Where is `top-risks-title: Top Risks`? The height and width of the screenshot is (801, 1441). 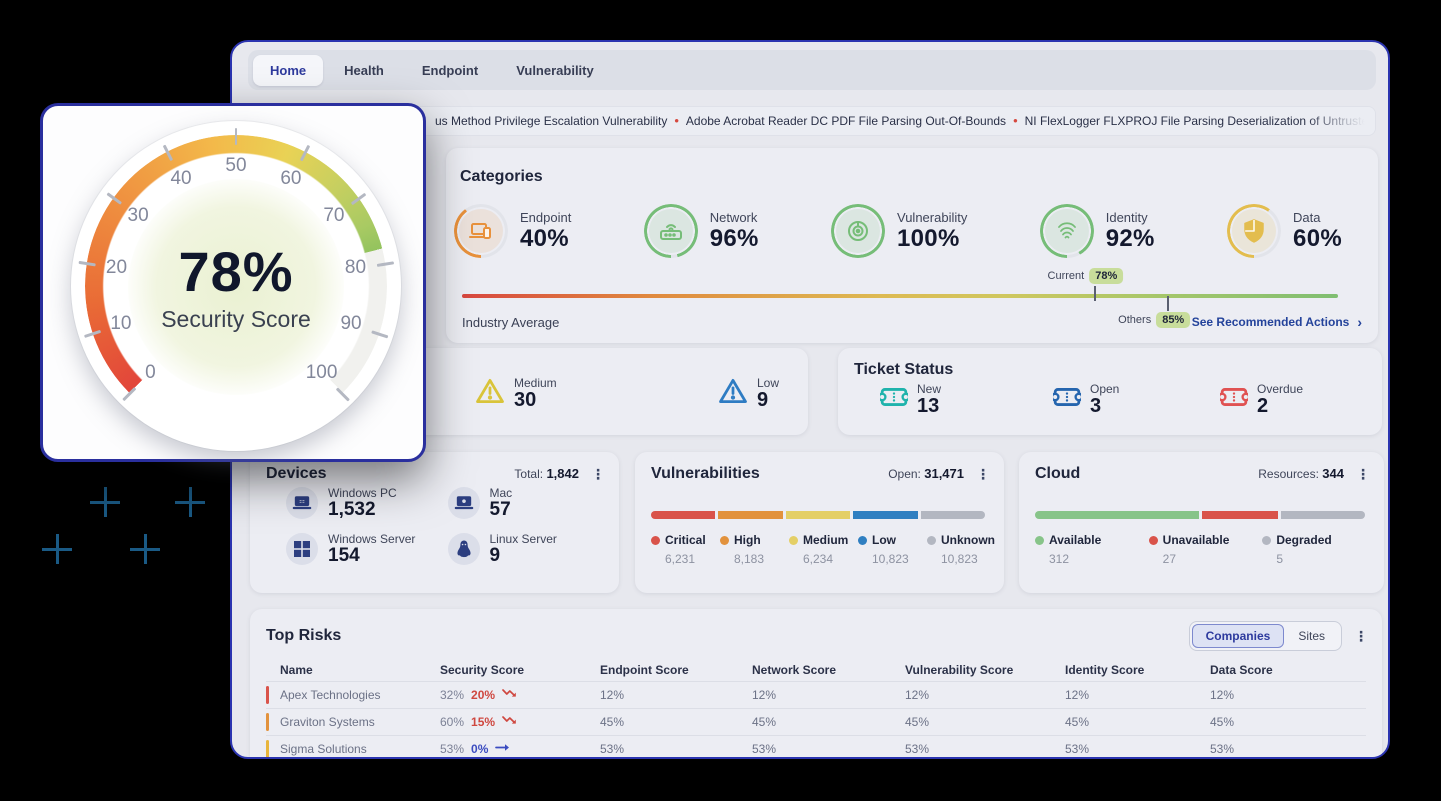 top-risks-title: Top Risks is located at coordinates (304, 635).